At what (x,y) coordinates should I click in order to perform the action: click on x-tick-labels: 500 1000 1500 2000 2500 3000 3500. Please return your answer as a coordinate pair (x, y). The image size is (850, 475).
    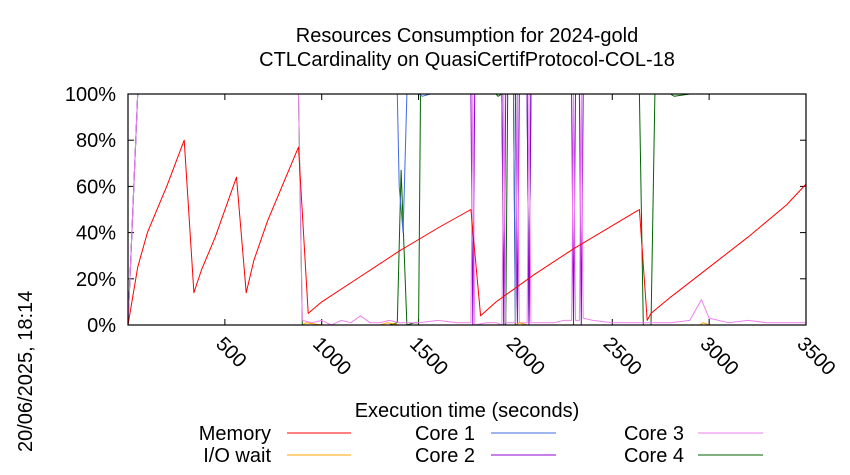
    Looking at the image, I should click on (525, 356).